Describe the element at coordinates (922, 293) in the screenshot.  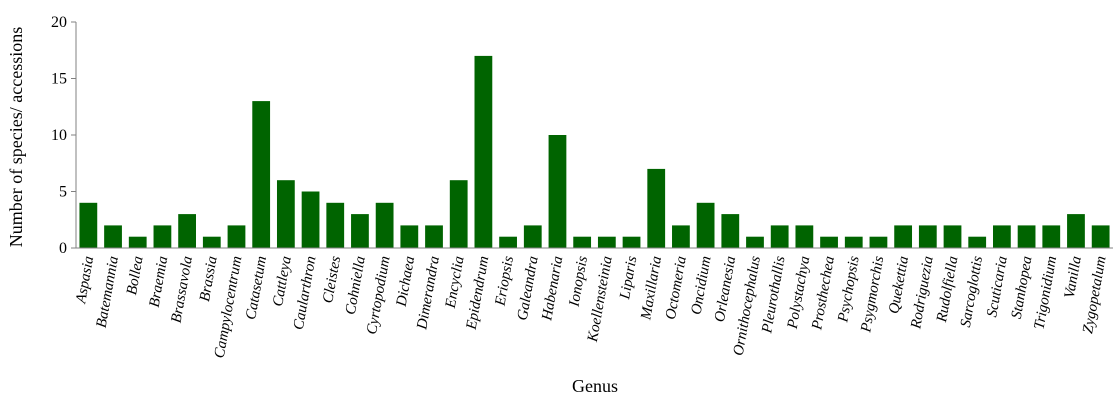
I see `x-tick-label: Rodriguezia` at that location.